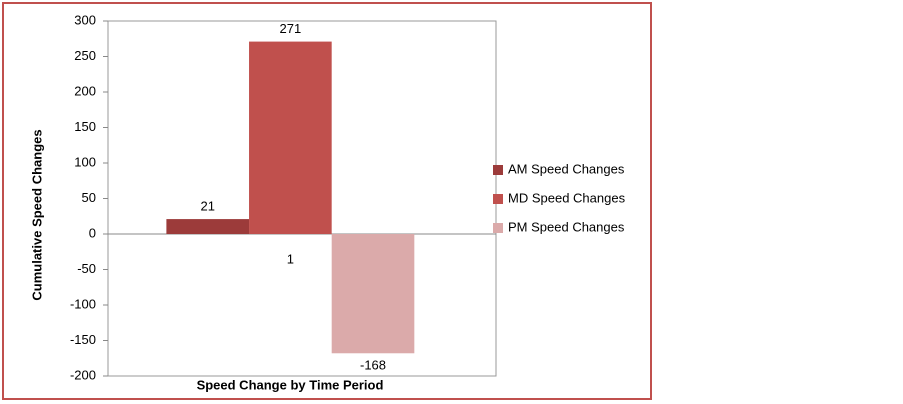 This screenshot has height=404, width=903. Describe the element at coordinates (85, 55) in the screenshot. I see `y-tick-label: 250` at that location.